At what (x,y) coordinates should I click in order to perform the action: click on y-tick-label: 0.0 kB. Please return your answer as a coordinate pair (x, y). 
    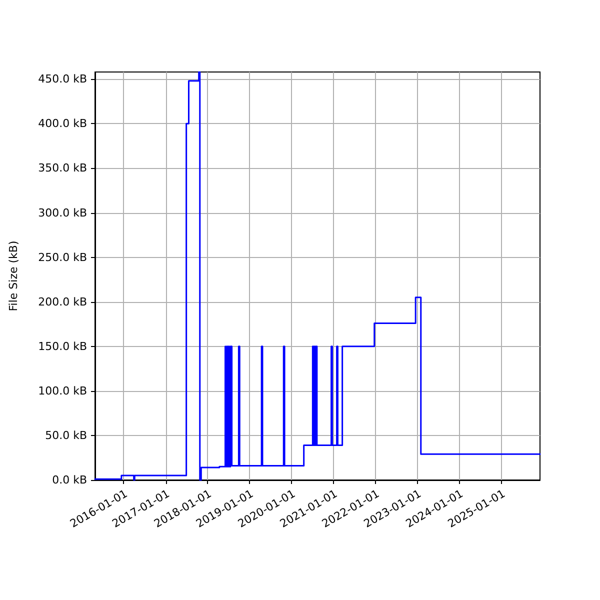
    Looking at the image, I should click on (69, 480).